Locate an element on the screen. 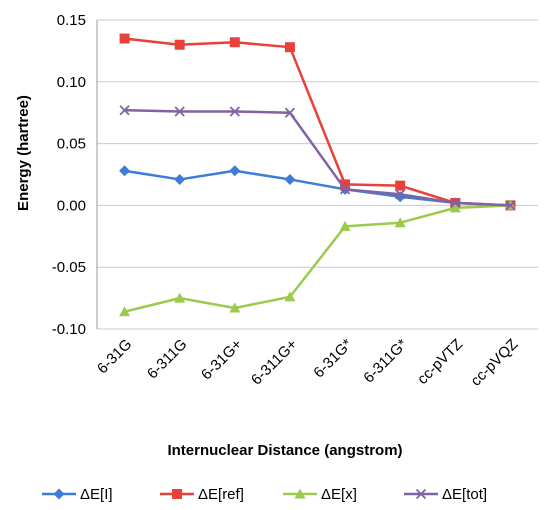  y-tick-label: -0.05 is located at coordinates (69, 267).